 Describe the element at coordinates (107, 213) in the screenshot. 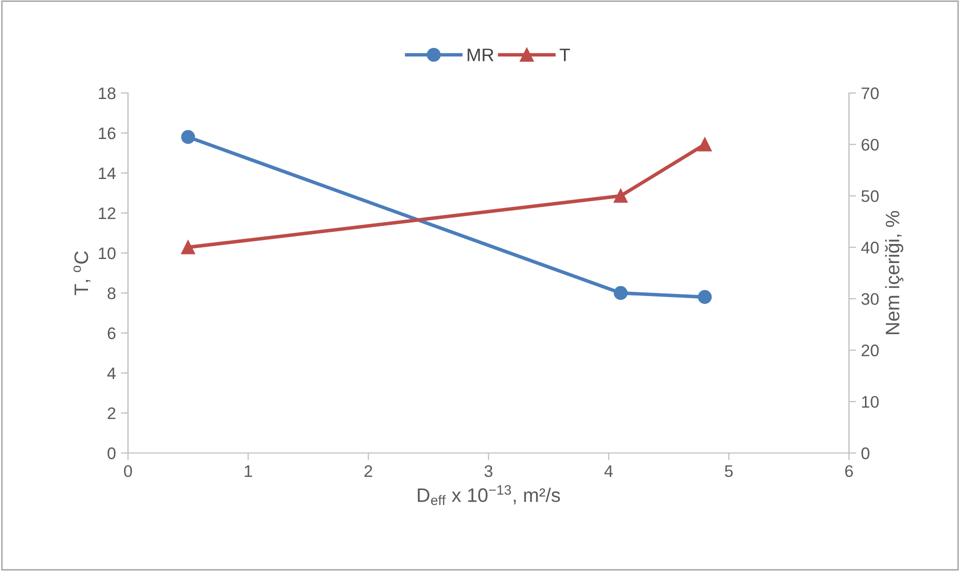

I see `y-tick-label: 12` at that location.